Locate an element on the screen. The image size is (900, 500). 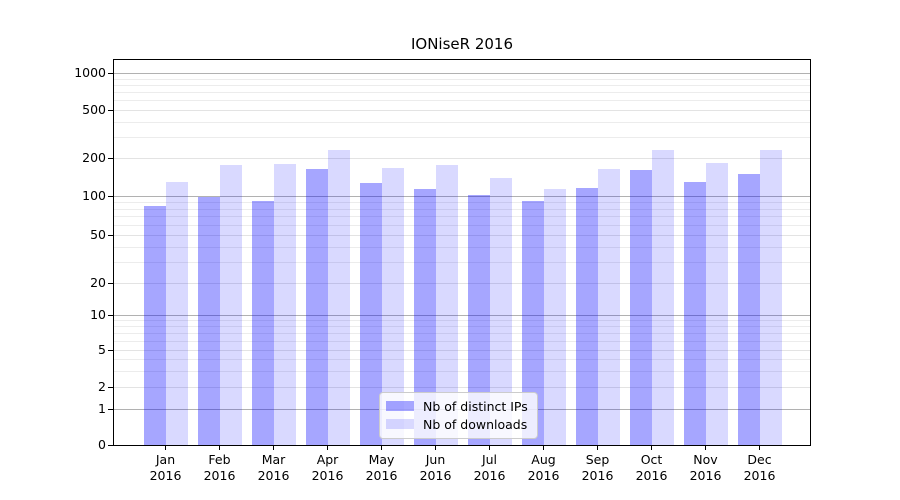
x-label-month: Dec is located at coordinates (759, 459).